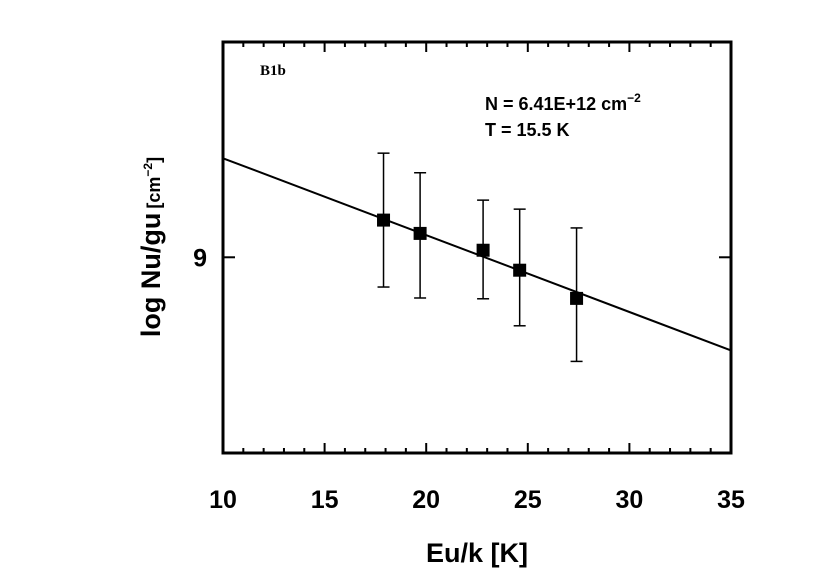 Image resolution: width=830 pixels, height=587 pixels. What do you see at coordinates (151, 275) in the screenshot?
I see `y-axis-label-main: log Nu/gu` at bounding box center [151, 275].